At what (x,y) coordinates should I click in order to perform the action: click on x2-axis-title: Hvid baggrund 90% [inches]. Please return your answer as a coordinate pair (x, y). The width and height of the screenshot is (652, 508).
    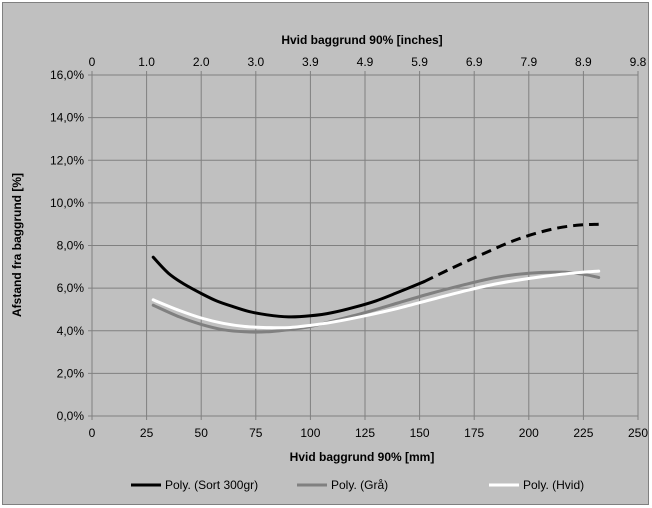
    Looking at the image, I should click on (361, 40).